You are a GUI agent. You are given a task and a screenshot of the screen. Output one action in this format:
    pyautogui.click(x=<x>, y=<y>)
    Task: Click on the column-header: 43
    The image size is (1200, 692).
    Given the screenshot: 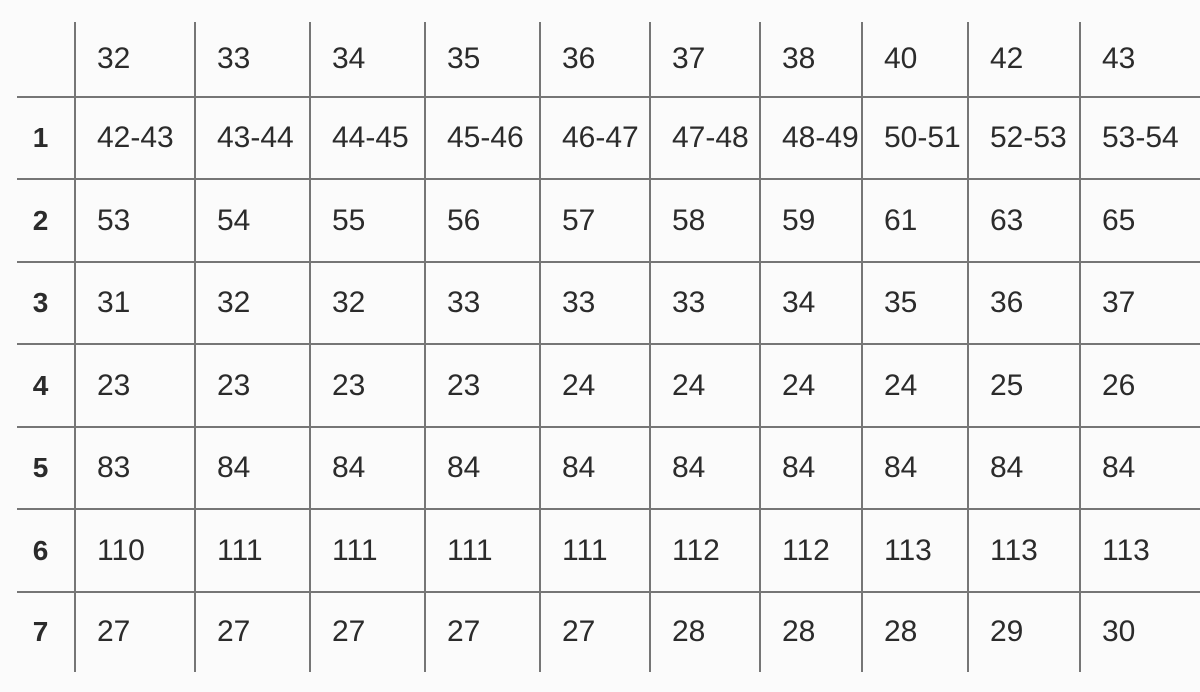 What is the action you would take?
    pyautogui.click(x=1119, y=58)
    